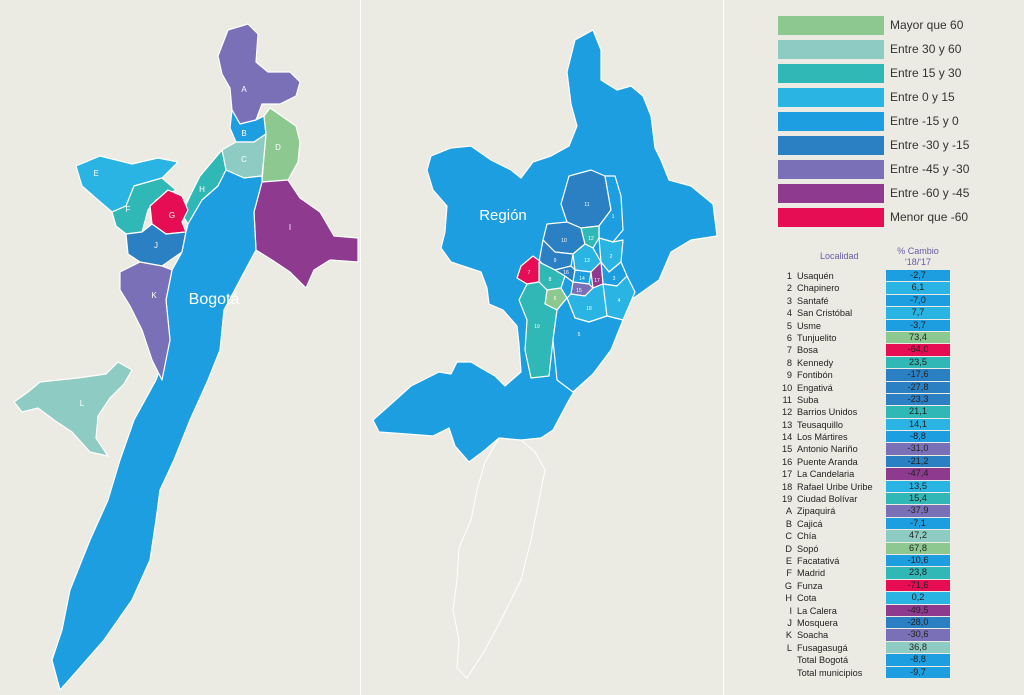 This screenshot has height=695, width=1024. I want to click on legend-item: Entre 0 y 15, so click(888, 97).